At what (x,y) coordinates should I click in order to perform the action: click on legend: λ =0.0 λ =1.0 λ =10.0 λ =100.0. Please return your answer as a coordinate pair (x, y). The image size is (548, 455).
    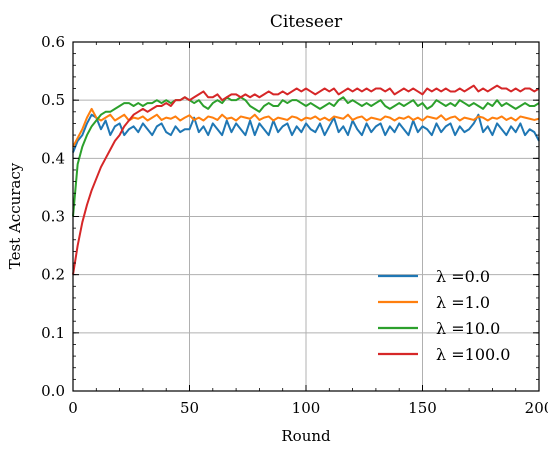
    Looking at the image, I should click on (444, 315).